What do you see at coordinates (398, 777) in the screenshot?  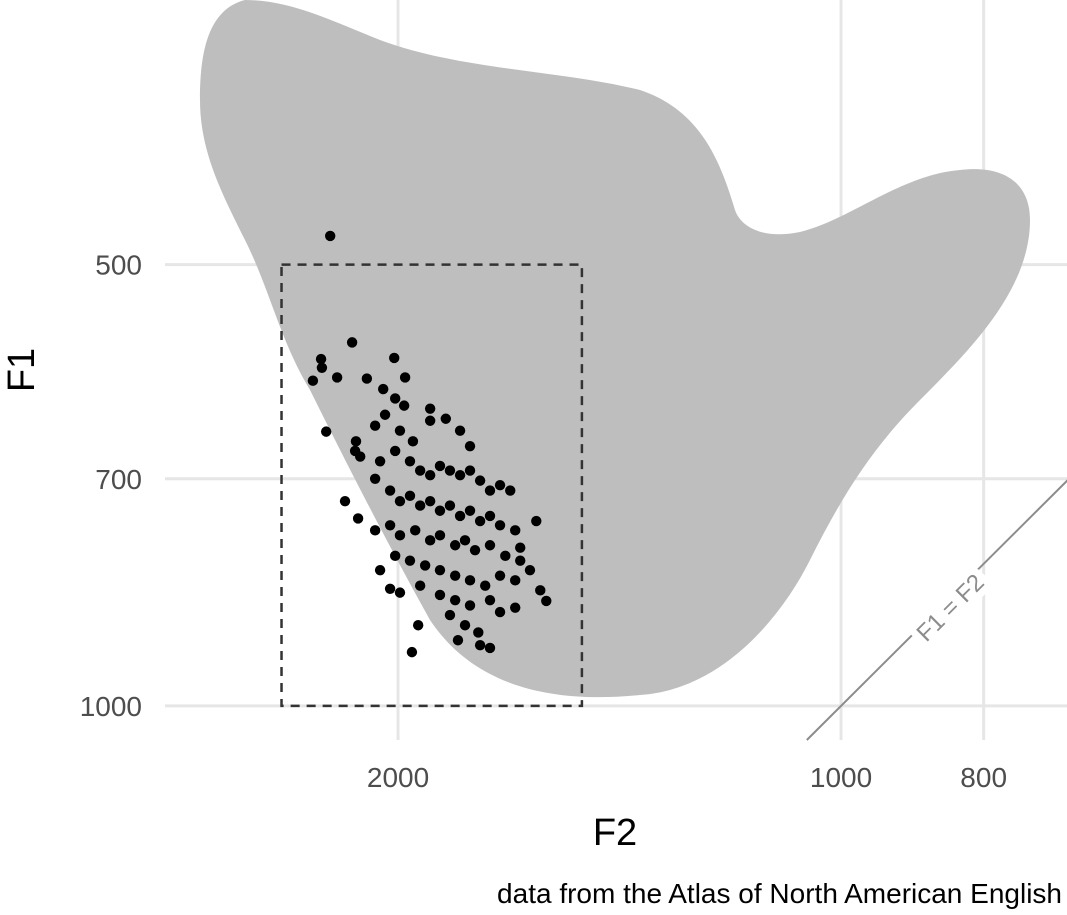 I see `x-tick-label: 2000` at bounding box center [398, 777].